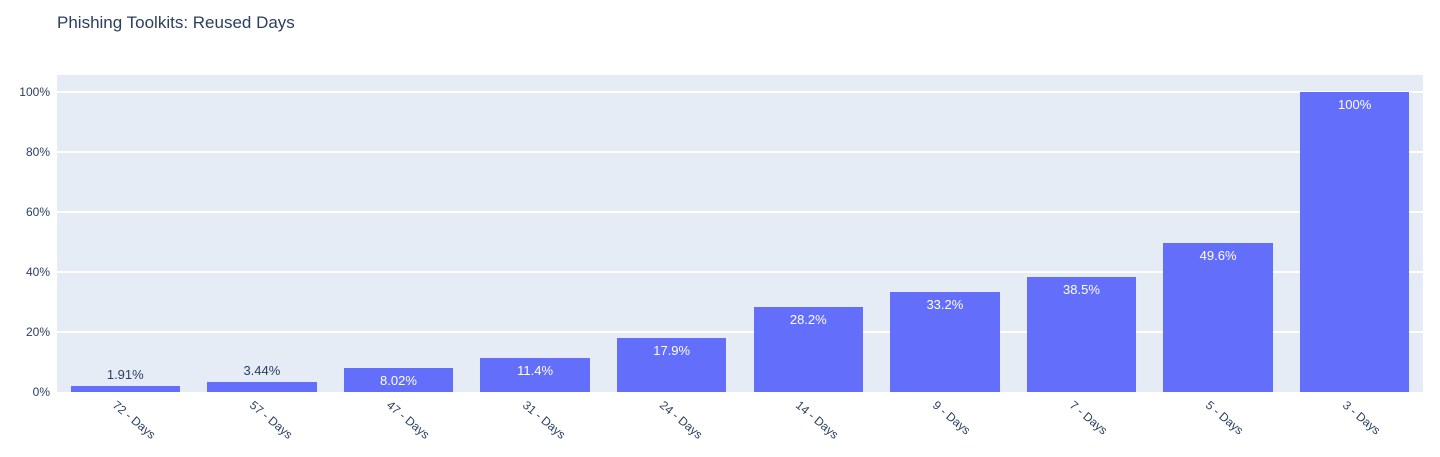  Describe the element at coordinates (1081, 289) in the screenshot. I see `bar-value-label: 38.5%` at that location.